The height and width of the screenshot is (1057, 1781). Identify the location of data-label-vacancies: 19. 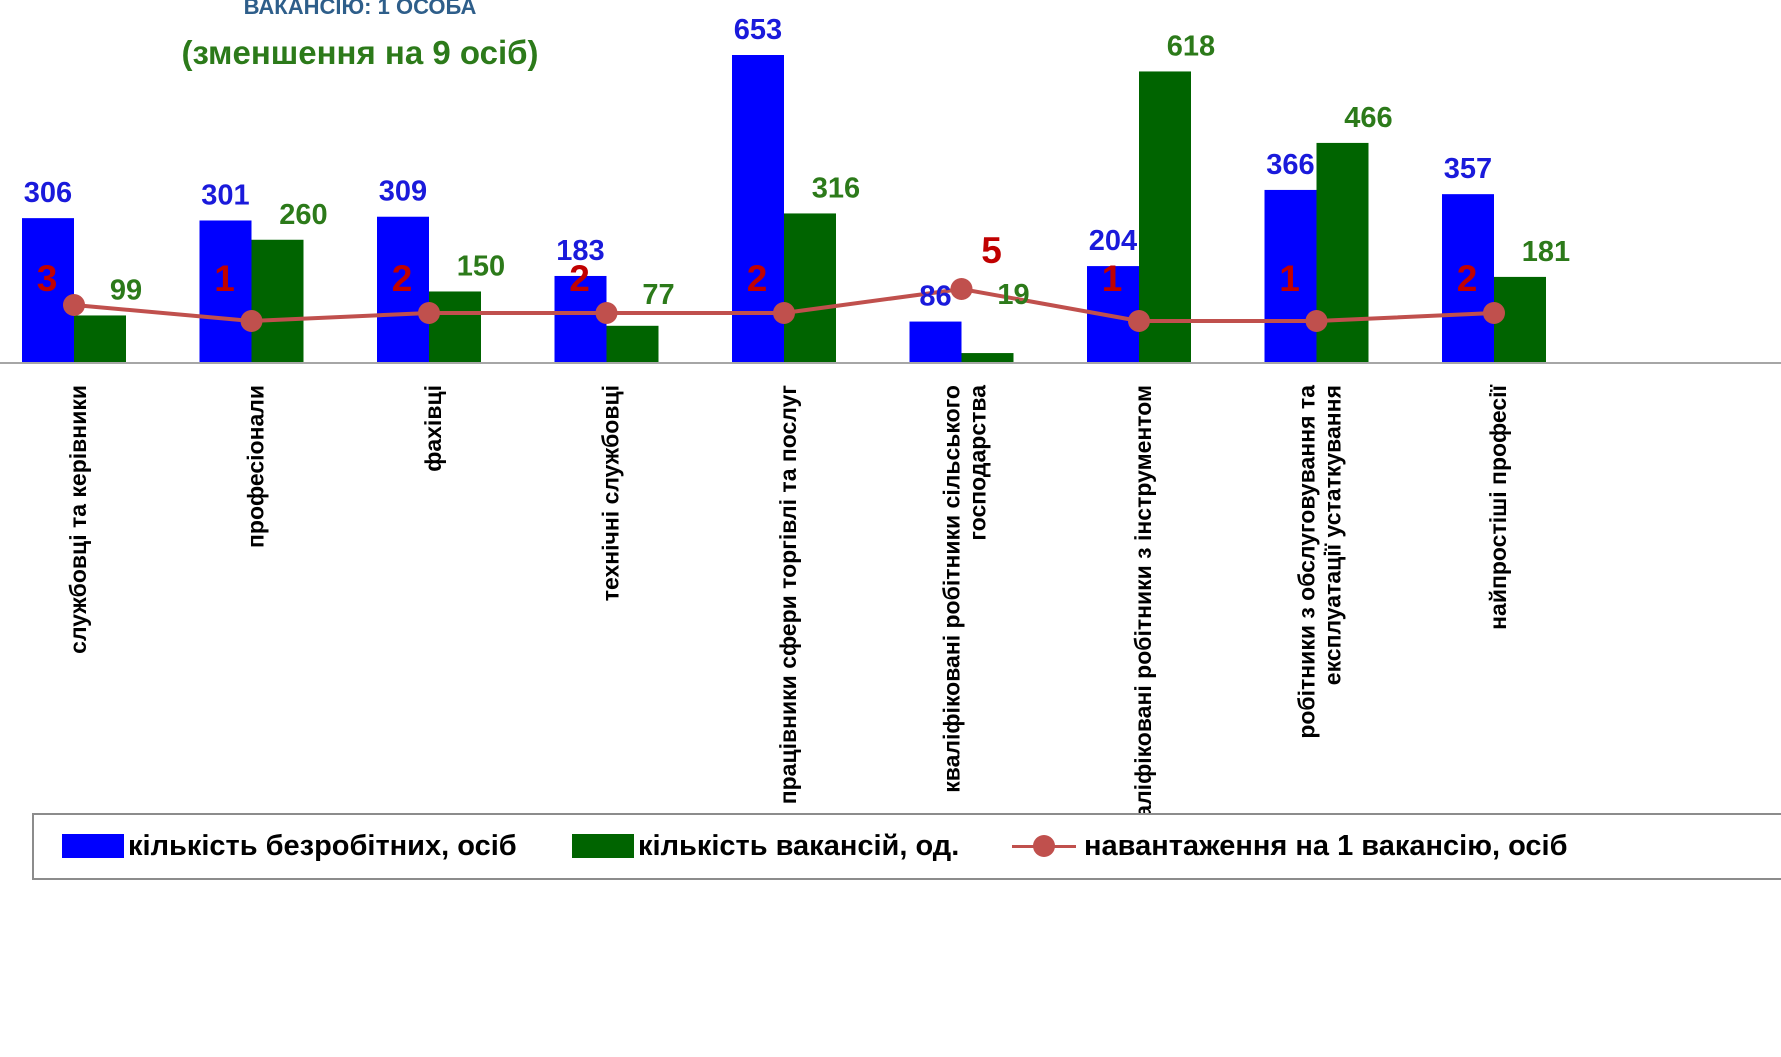
(1013, 295).